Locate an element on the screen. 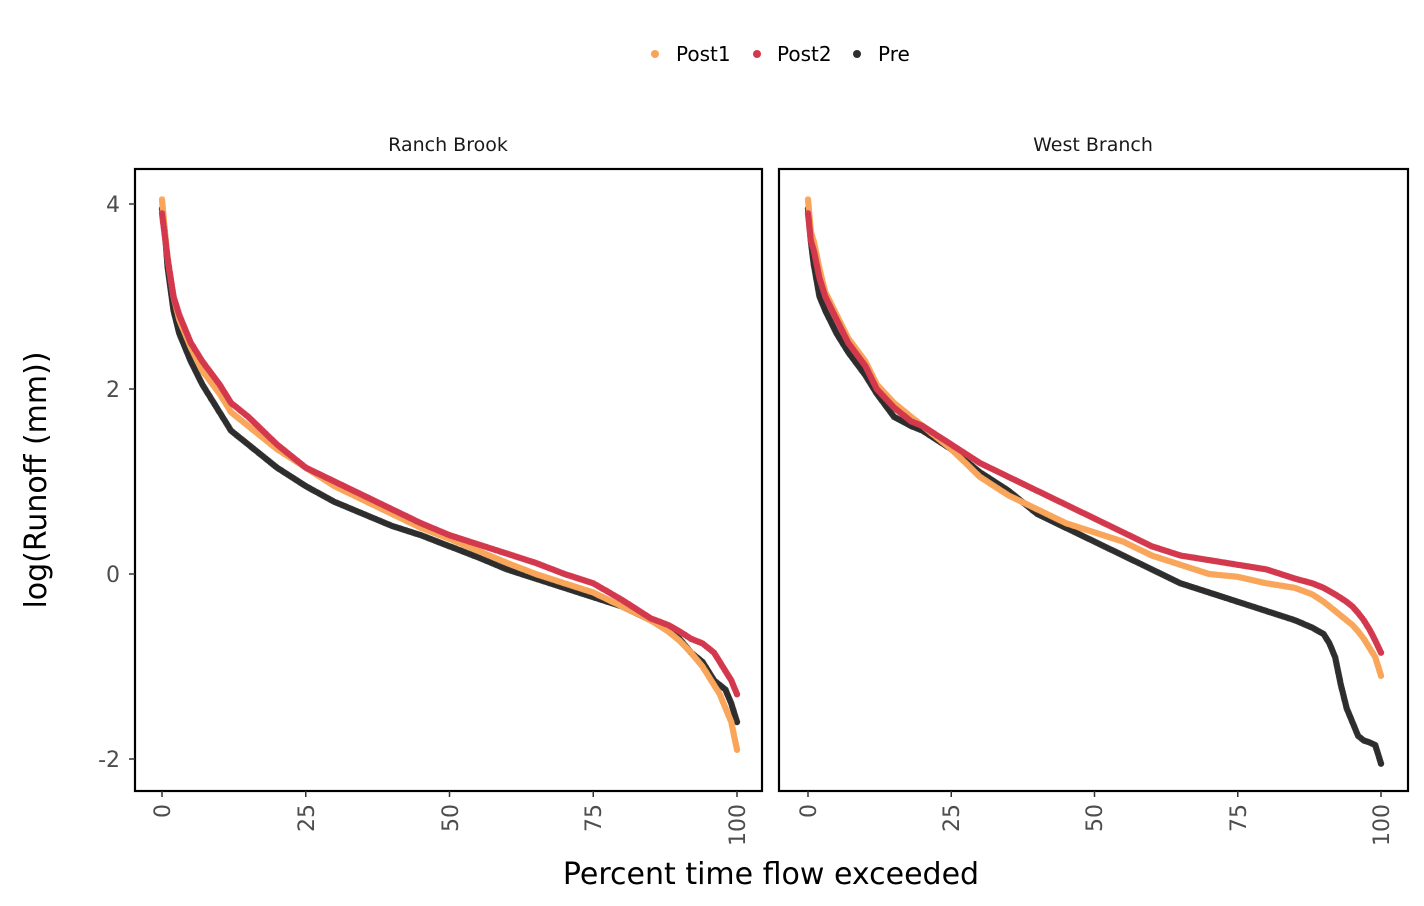 This screenshot has width=1424, height=906. y-axis: 4 2 0 -2 is located at coordinates (109, 483).